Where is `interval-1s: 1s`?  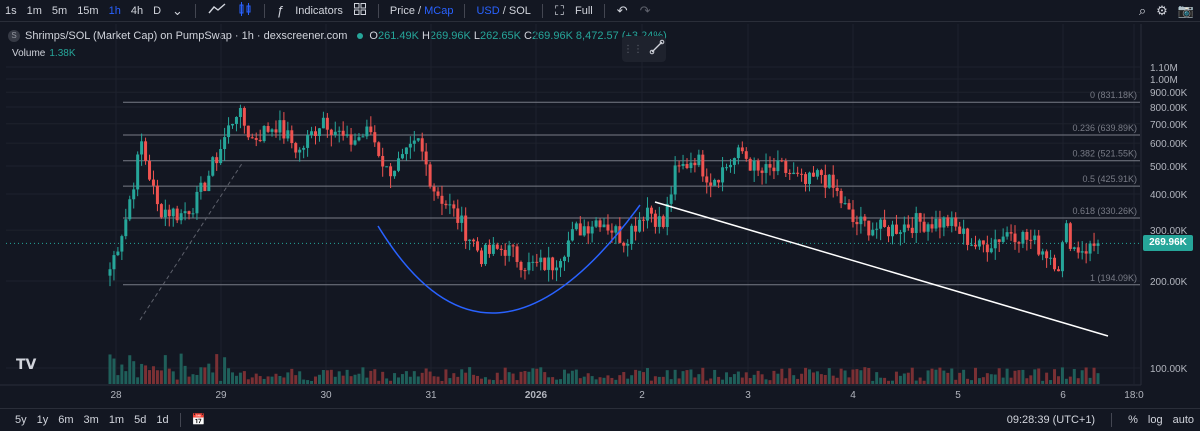
interval-1s: 1s is located at coordinates (11, 10).